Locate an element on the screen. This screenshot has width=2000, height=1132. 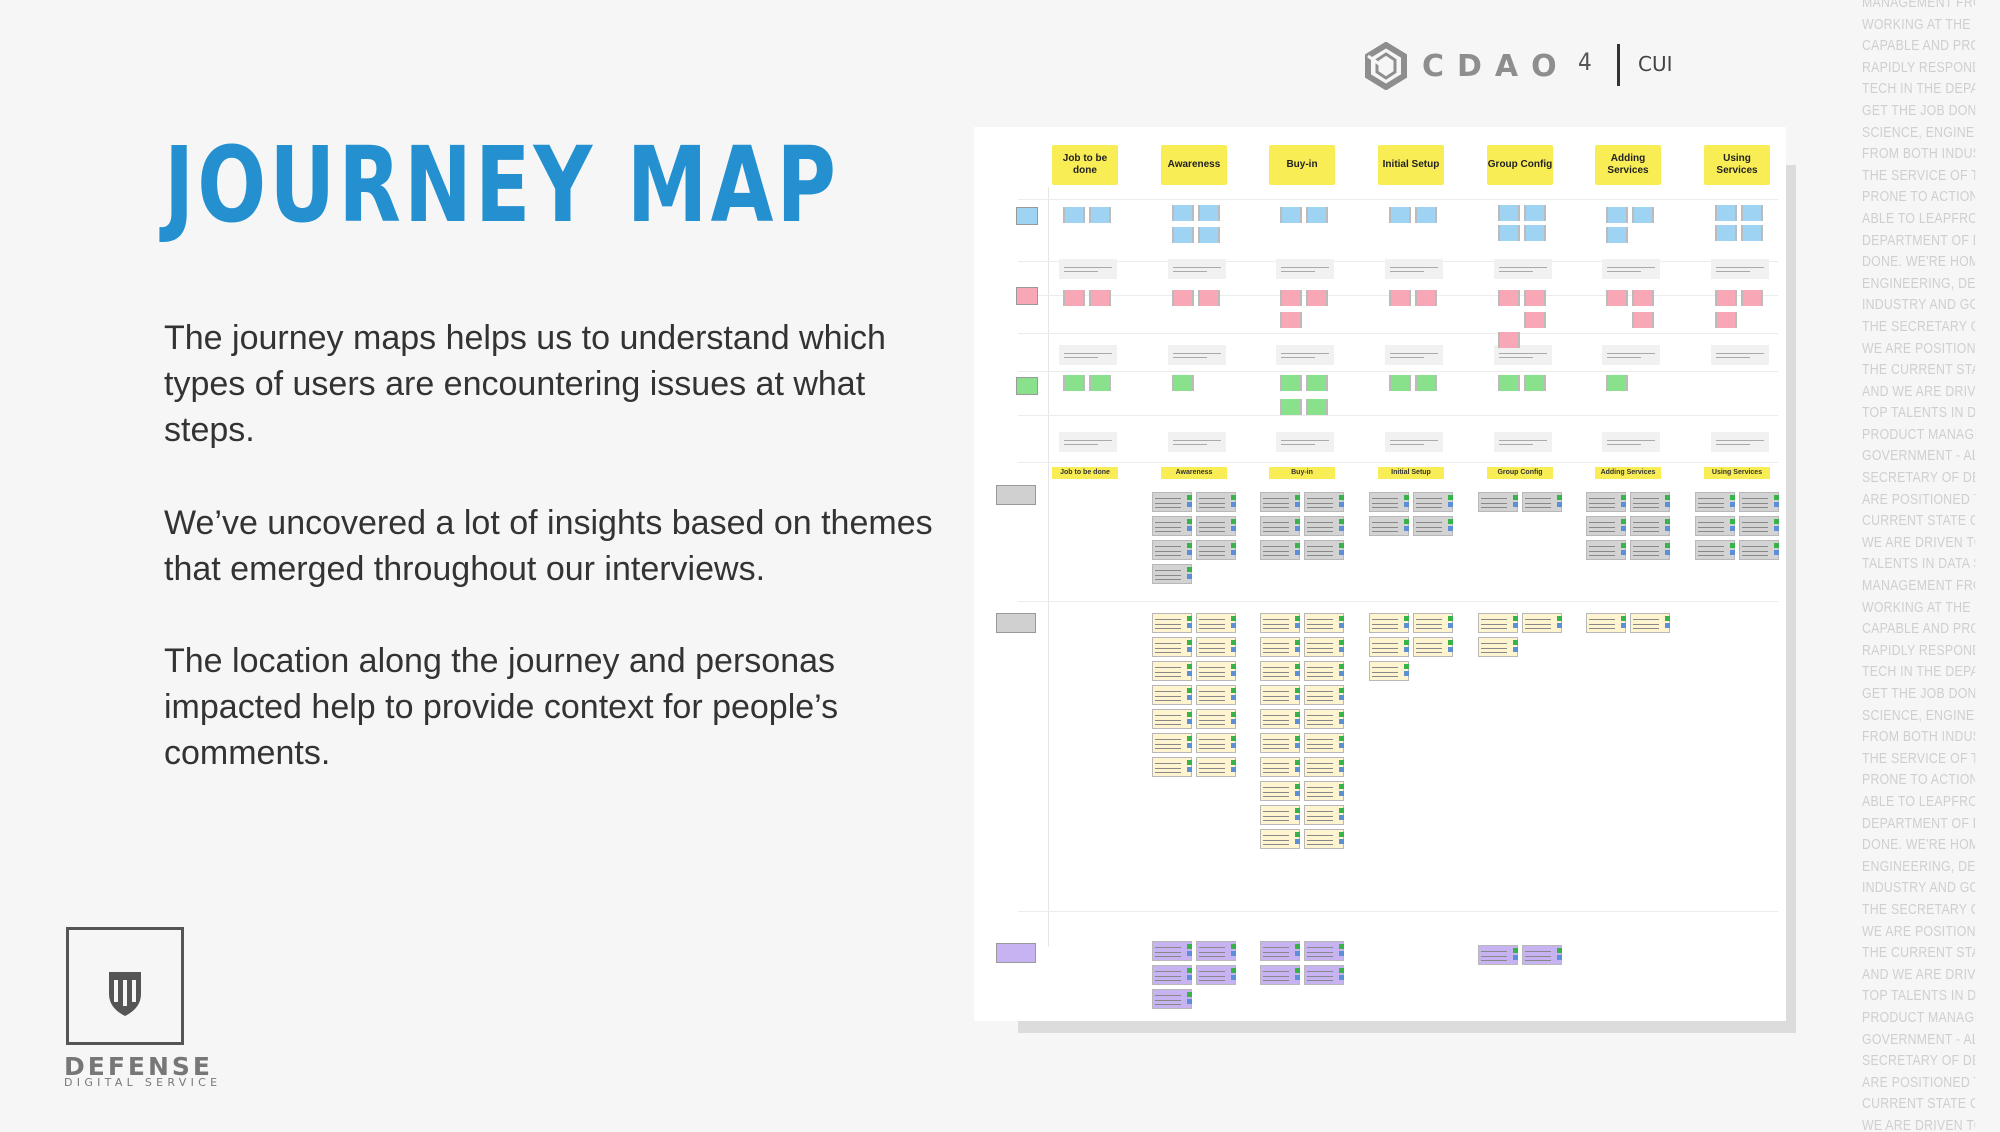
stage-header: Awareness is located at coordinates (1194, 165).